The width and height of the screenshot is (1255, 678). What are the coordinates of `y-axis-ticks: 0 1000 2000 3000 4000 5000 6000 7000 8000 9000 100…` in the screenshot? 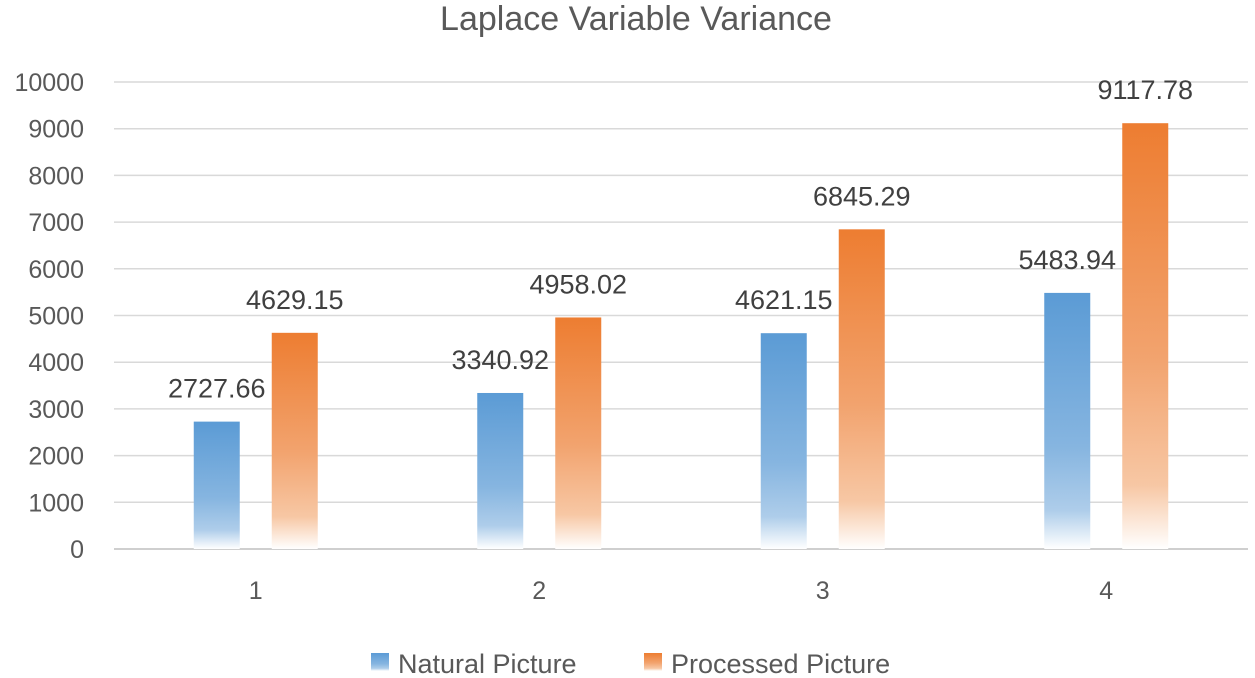 It's located at (49, 316).